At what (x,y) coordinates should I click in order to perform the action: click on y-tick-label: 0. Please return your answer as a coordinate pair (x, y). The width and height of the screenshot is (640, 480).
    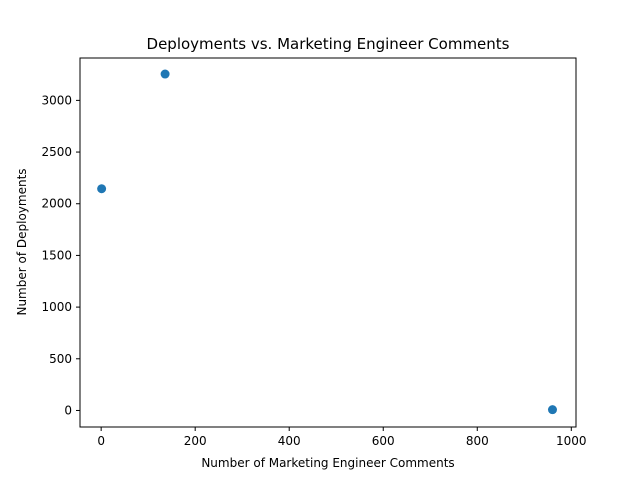
    Looking at the image, I should click on (68, 410).